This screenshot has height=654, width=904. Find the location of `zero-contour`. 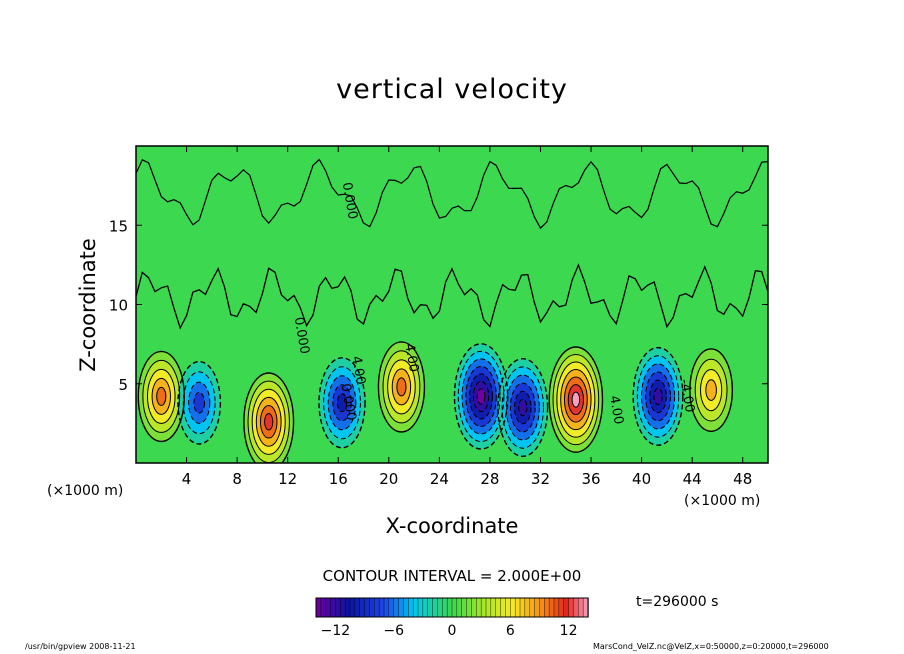

zero-contour is located at coordinates (452, 296).